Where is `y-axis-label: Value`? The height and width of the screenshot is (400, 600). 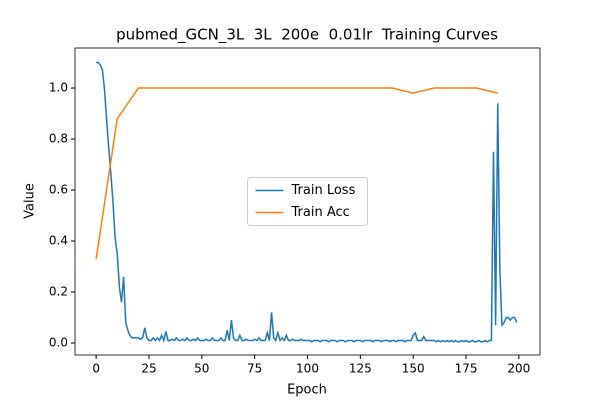
y-axis-label: Value is located at coordinates (30, 201).